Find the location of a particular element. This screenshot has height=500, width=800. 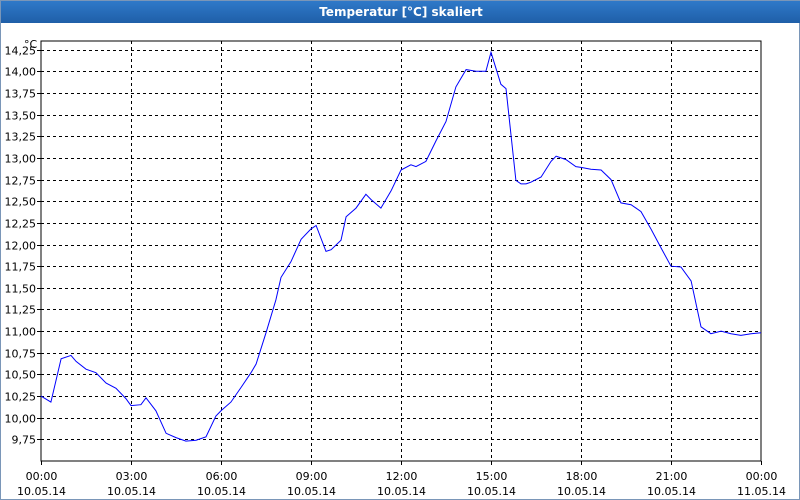

y-tick-label: 14,00 is located at coordinates (21, 72).